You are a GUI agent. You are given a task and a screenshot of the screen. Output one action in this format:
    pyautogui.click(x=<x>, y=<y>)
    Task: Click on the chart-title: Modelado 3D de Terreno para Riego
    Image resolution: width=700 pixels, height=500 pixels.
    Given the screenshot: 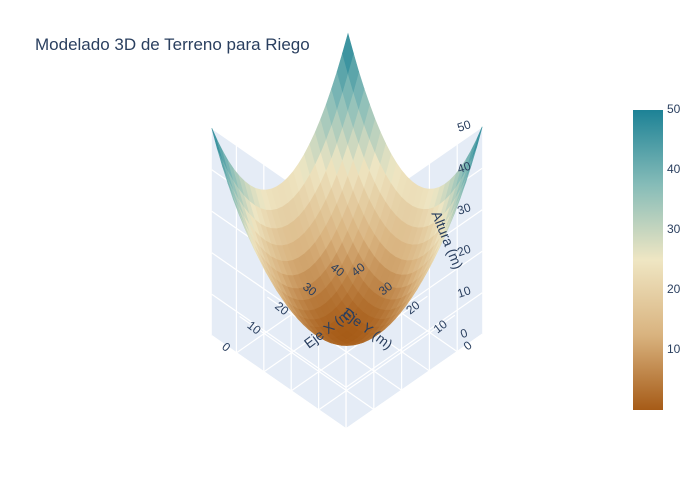 What is the action you would take?
    pyautogui.click(x=172, y=44)
    